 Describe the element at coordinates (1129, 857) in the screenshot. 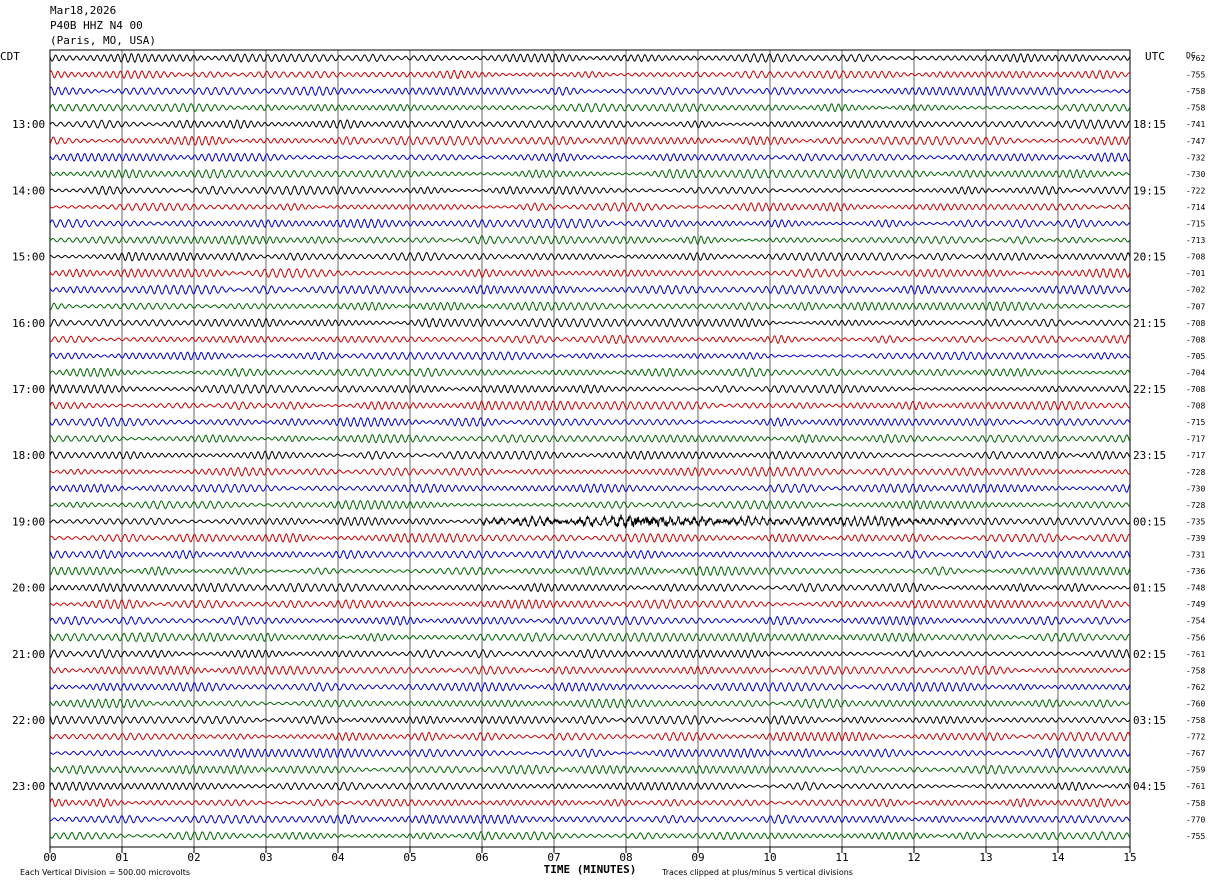

I see `x-tick-label: 15` at that location.